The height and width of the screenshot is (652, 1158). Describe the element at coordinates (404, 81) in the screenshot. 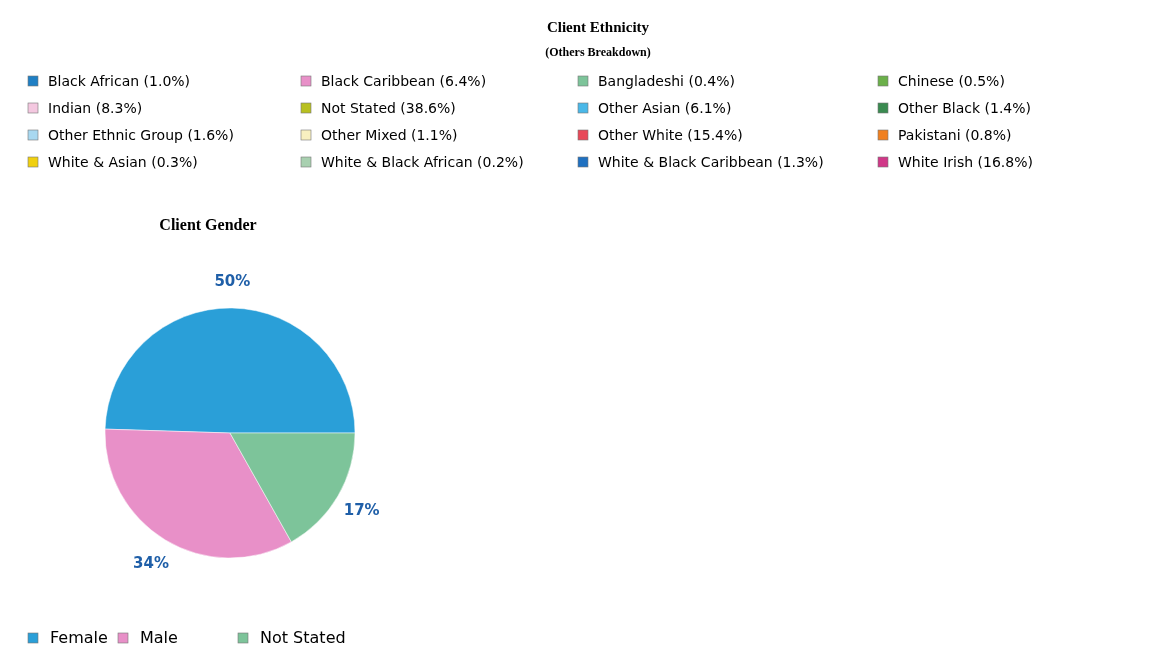

I see `category-label: Black Caribbean (6.4%)` at that location.